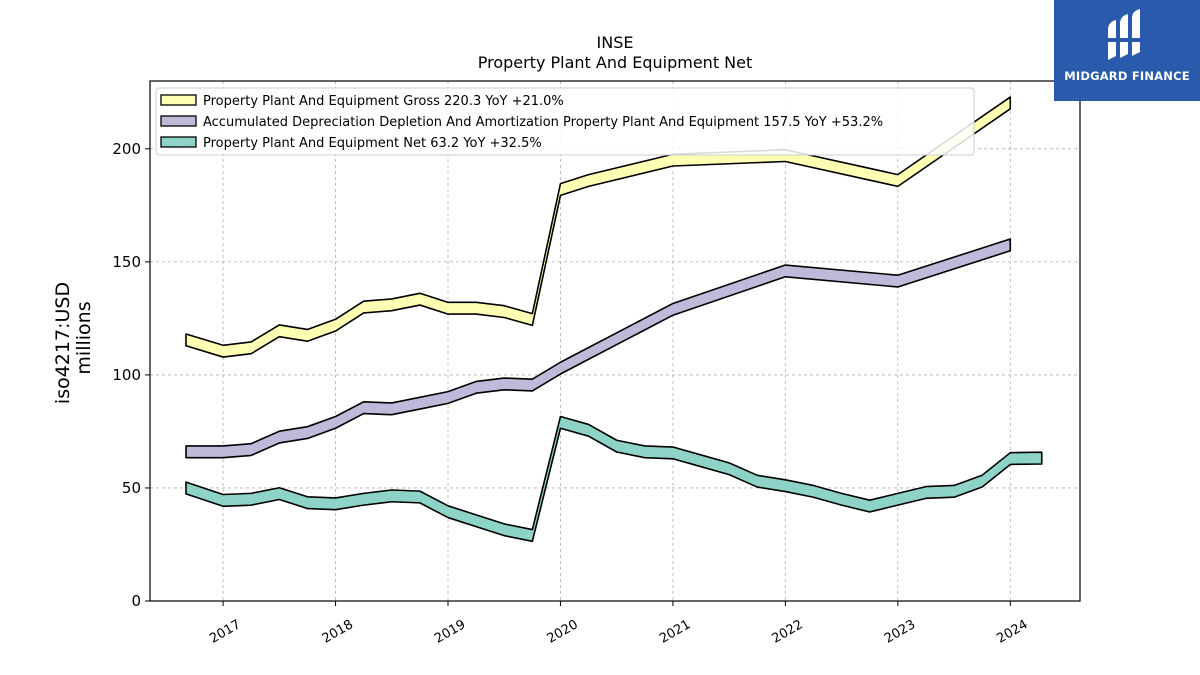 The width and height of the screenshot is (1200, 675). What do you see at coordinates (563, 632) in the screenshot?
I see `x-tick-label: 2020` at bounding box center [563, 632].